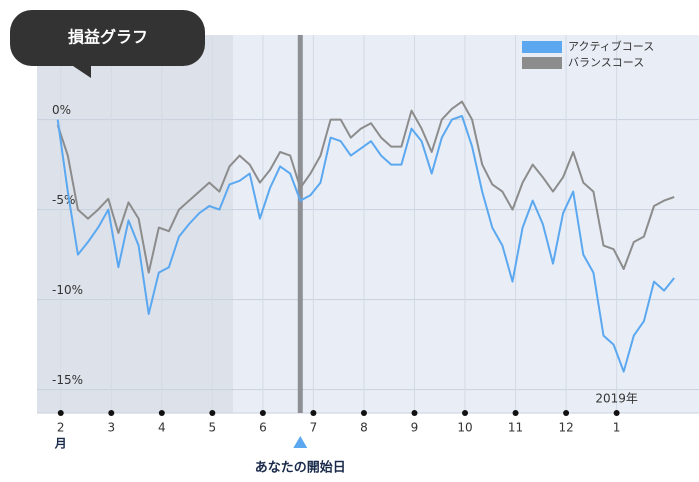 The image size is (699, 482). What do you see at coordinates (515, 428) in the screenshot?
I see `x-tick-label: 11` at bounding box center [515, 428].